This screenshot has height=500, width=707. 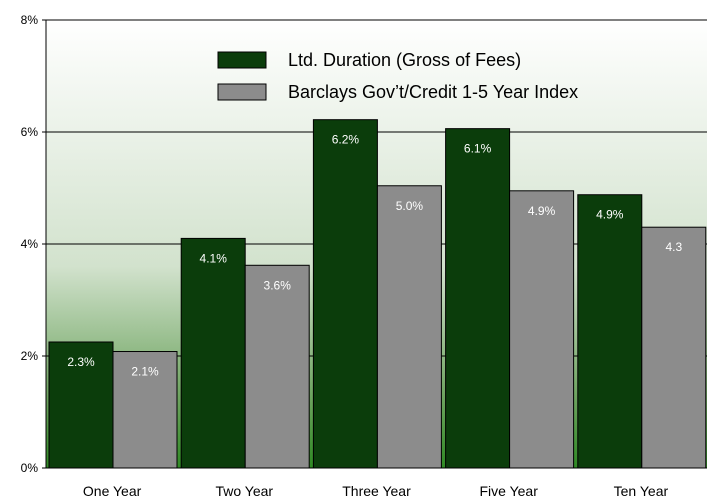 What do you see at coordinates (278, 285) in the screenshot?
I see `data-label: 3.6%` at bounding box center [278, 285].